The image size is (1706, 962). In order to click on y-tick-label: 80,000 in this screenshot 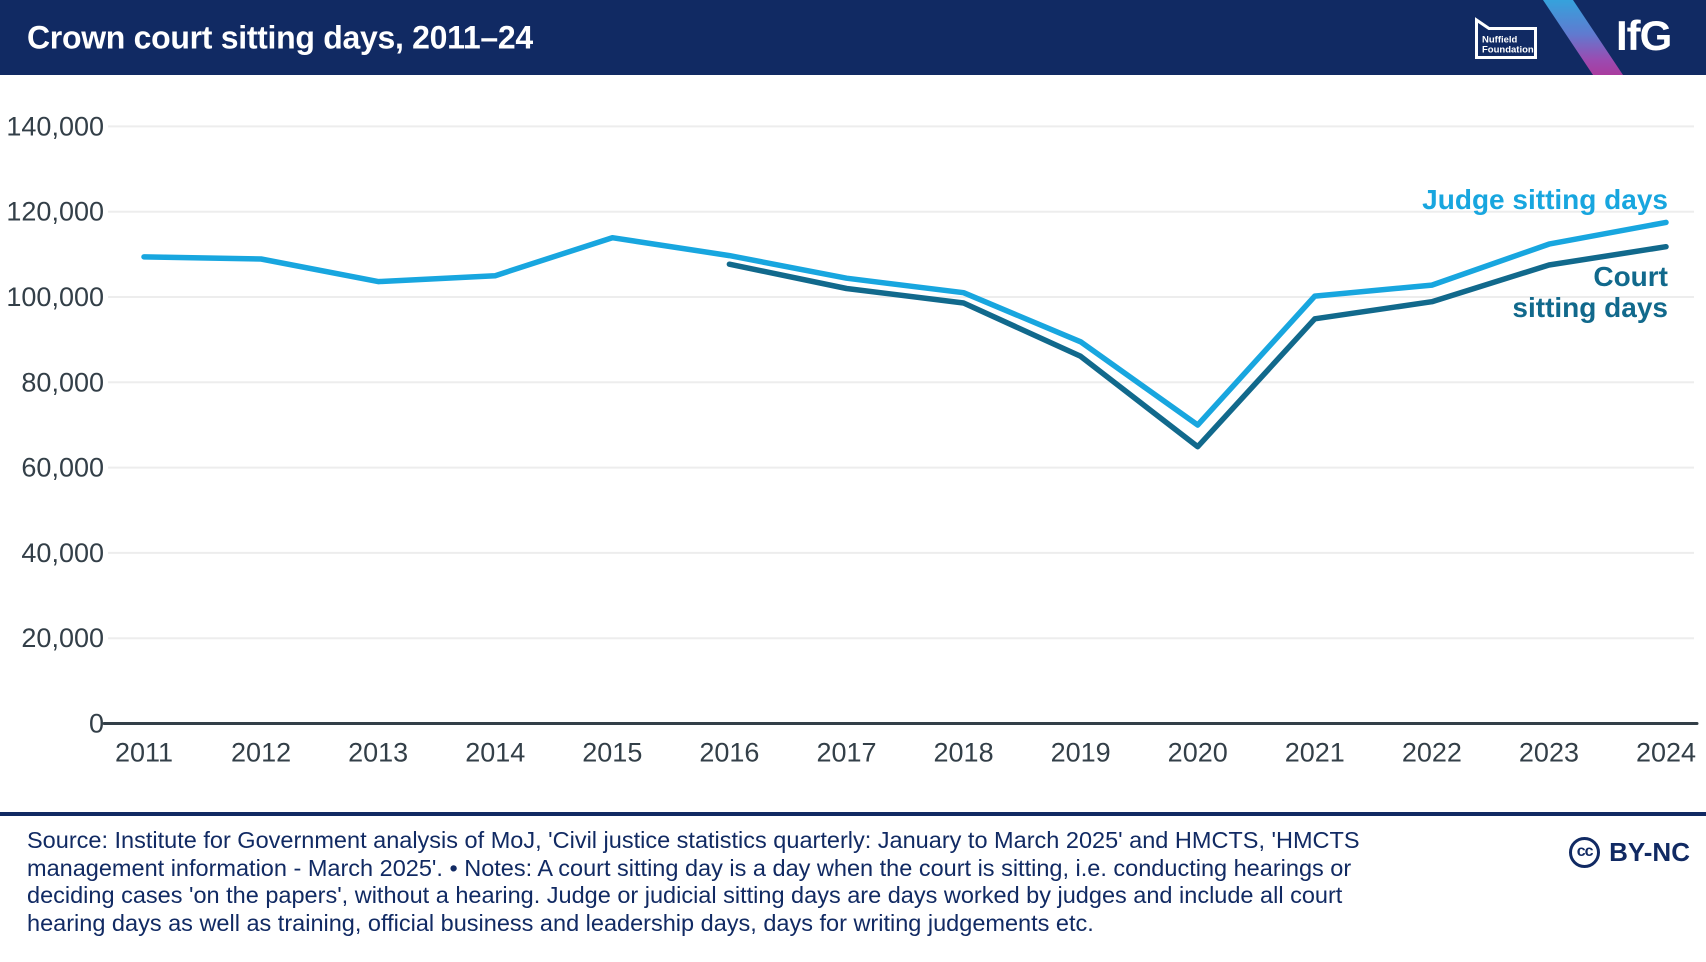, I will do `click(62, 382)`.